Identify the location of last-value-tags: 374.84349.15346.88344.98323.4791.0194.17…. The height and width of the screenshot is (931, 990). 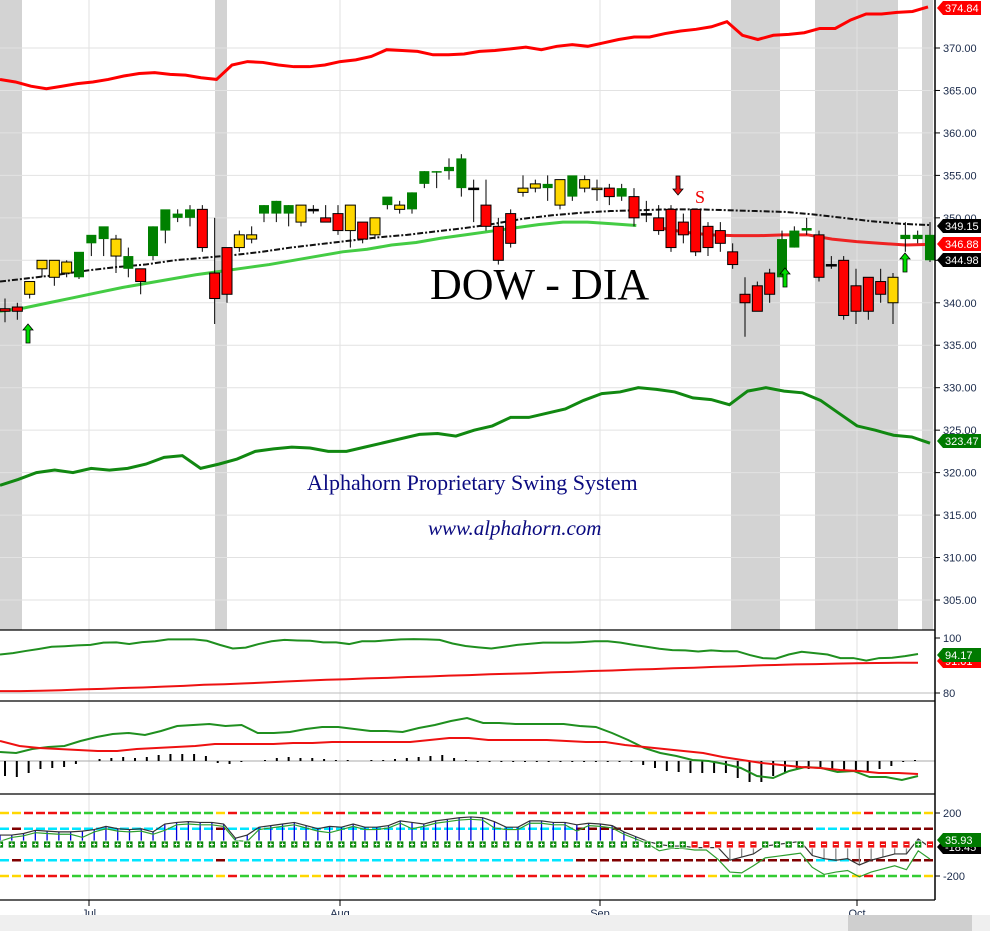
(959, 427).